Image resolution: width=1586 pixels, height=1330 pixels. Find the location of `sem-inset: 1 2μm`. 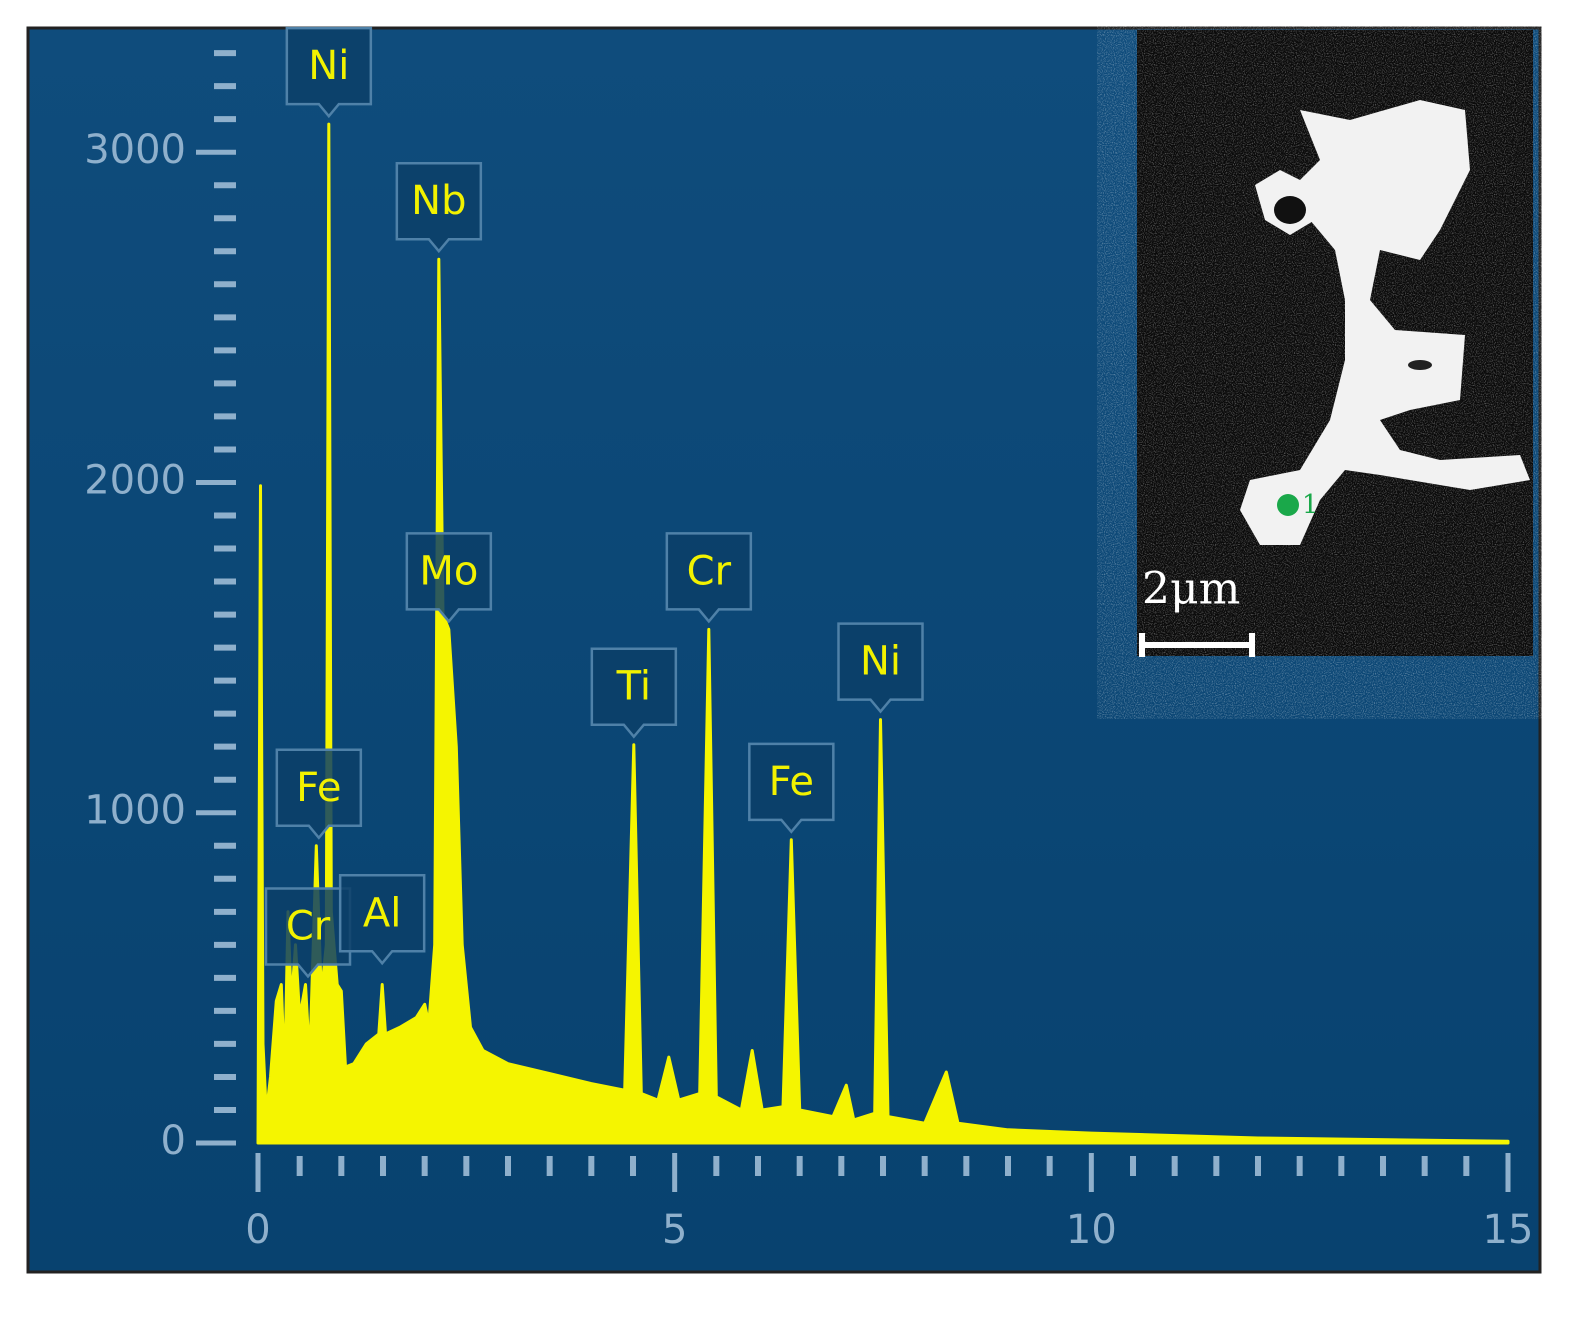

sem-inset: 1 2μm is located at coordinates (1335, 343).